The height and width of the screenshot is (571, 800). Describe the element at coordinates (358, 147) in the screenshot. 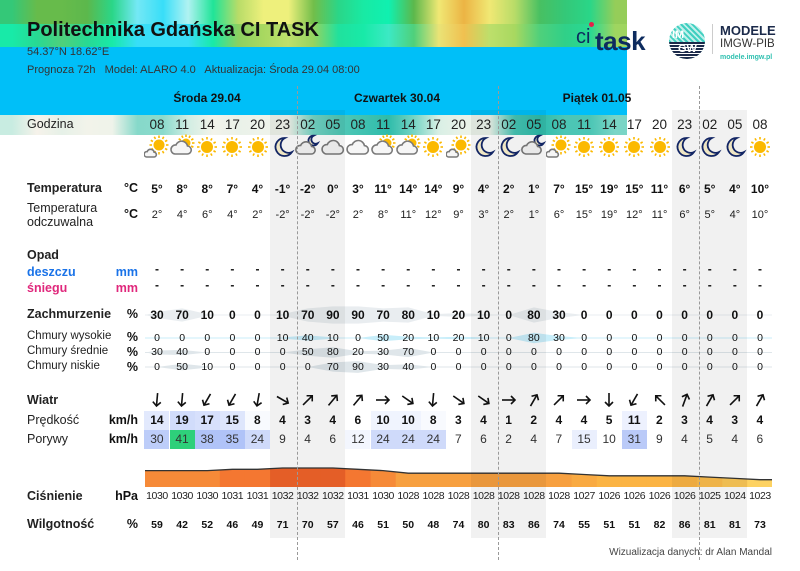

I see `cloud-icon` at that location.